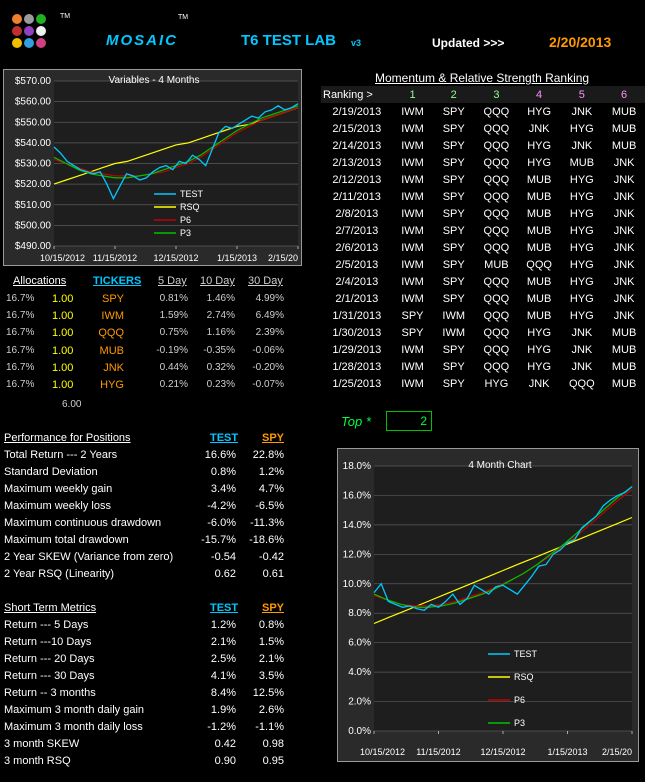 This screenshot has width=645, height=782. I want to click on y-tick-label: $570.00, so click(33, 81).